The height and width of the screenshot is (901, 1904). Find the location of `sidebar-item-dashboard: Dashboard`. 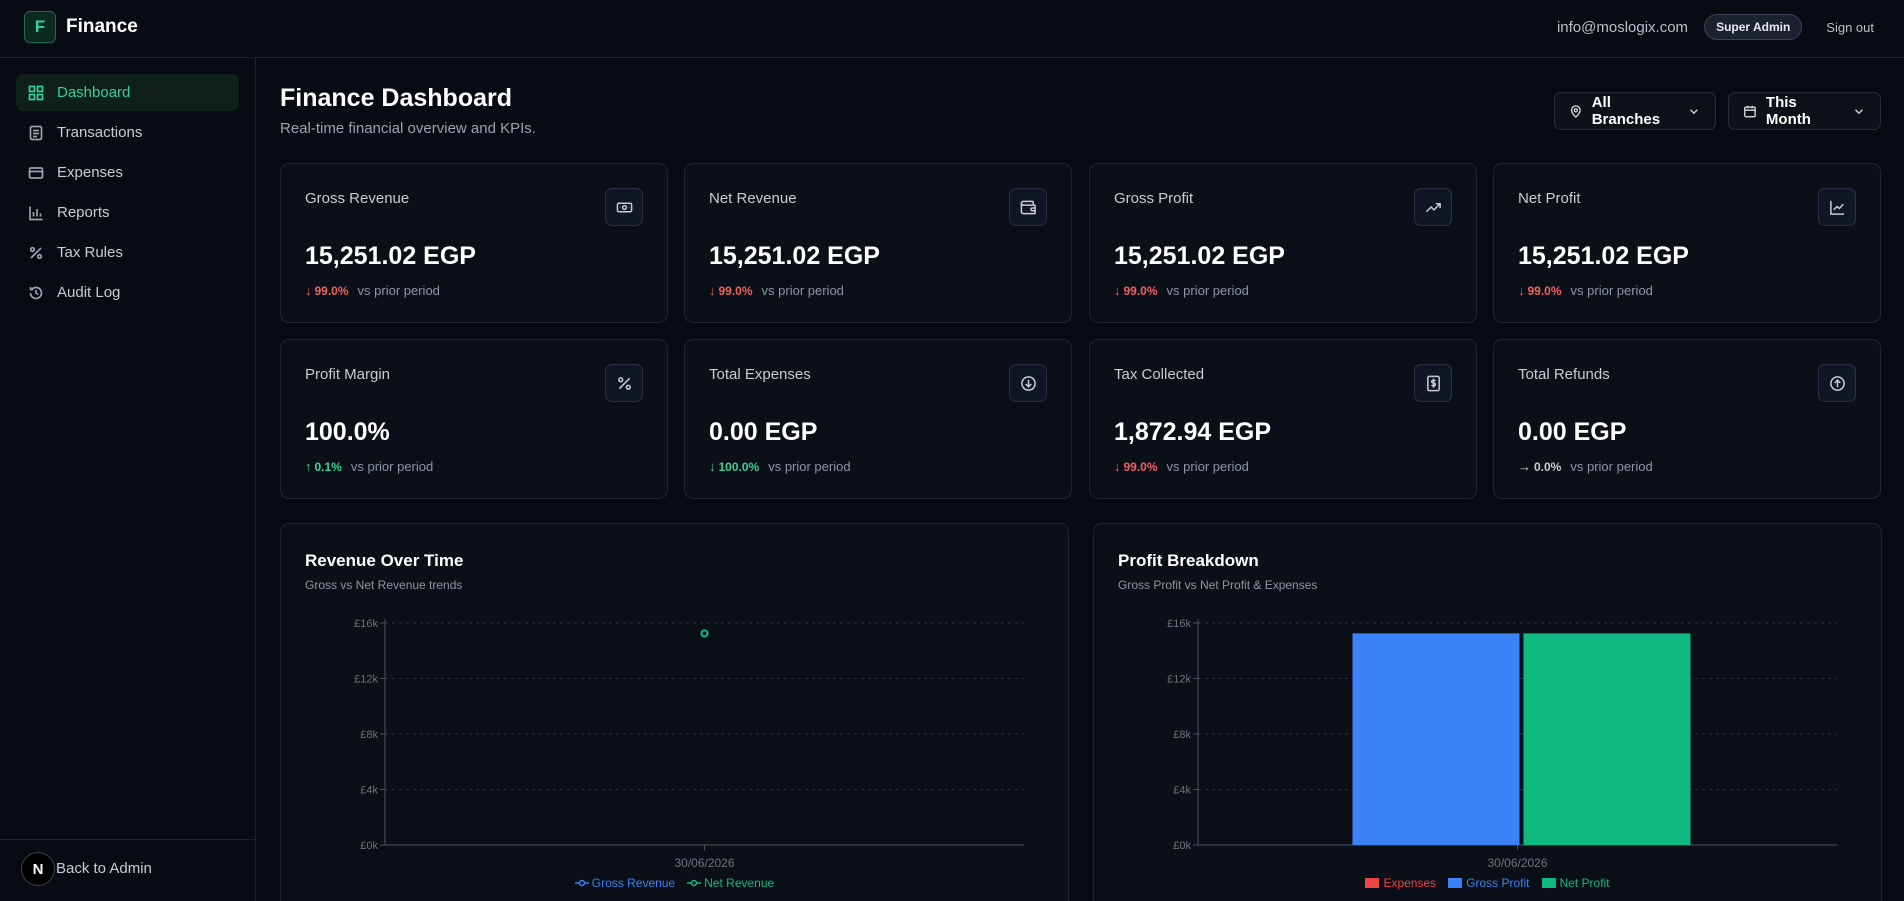

sidebar-item-dashboard: Dashboard is located at coordinates (127, 92).